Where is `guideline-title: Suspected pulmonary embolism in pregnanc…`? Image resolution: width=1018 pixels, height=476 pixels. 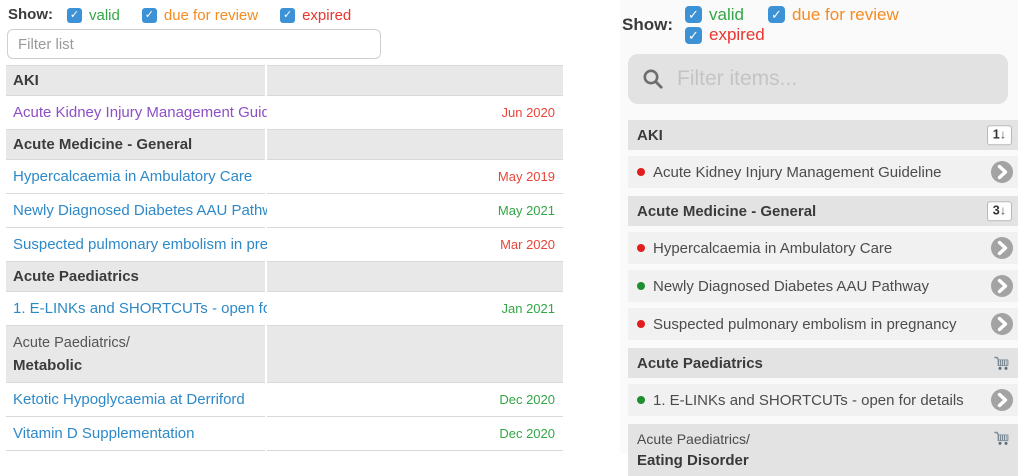 guideline-title: Suspected pulmonary embolism in pregnanc… is located at coordinates (805, 324).